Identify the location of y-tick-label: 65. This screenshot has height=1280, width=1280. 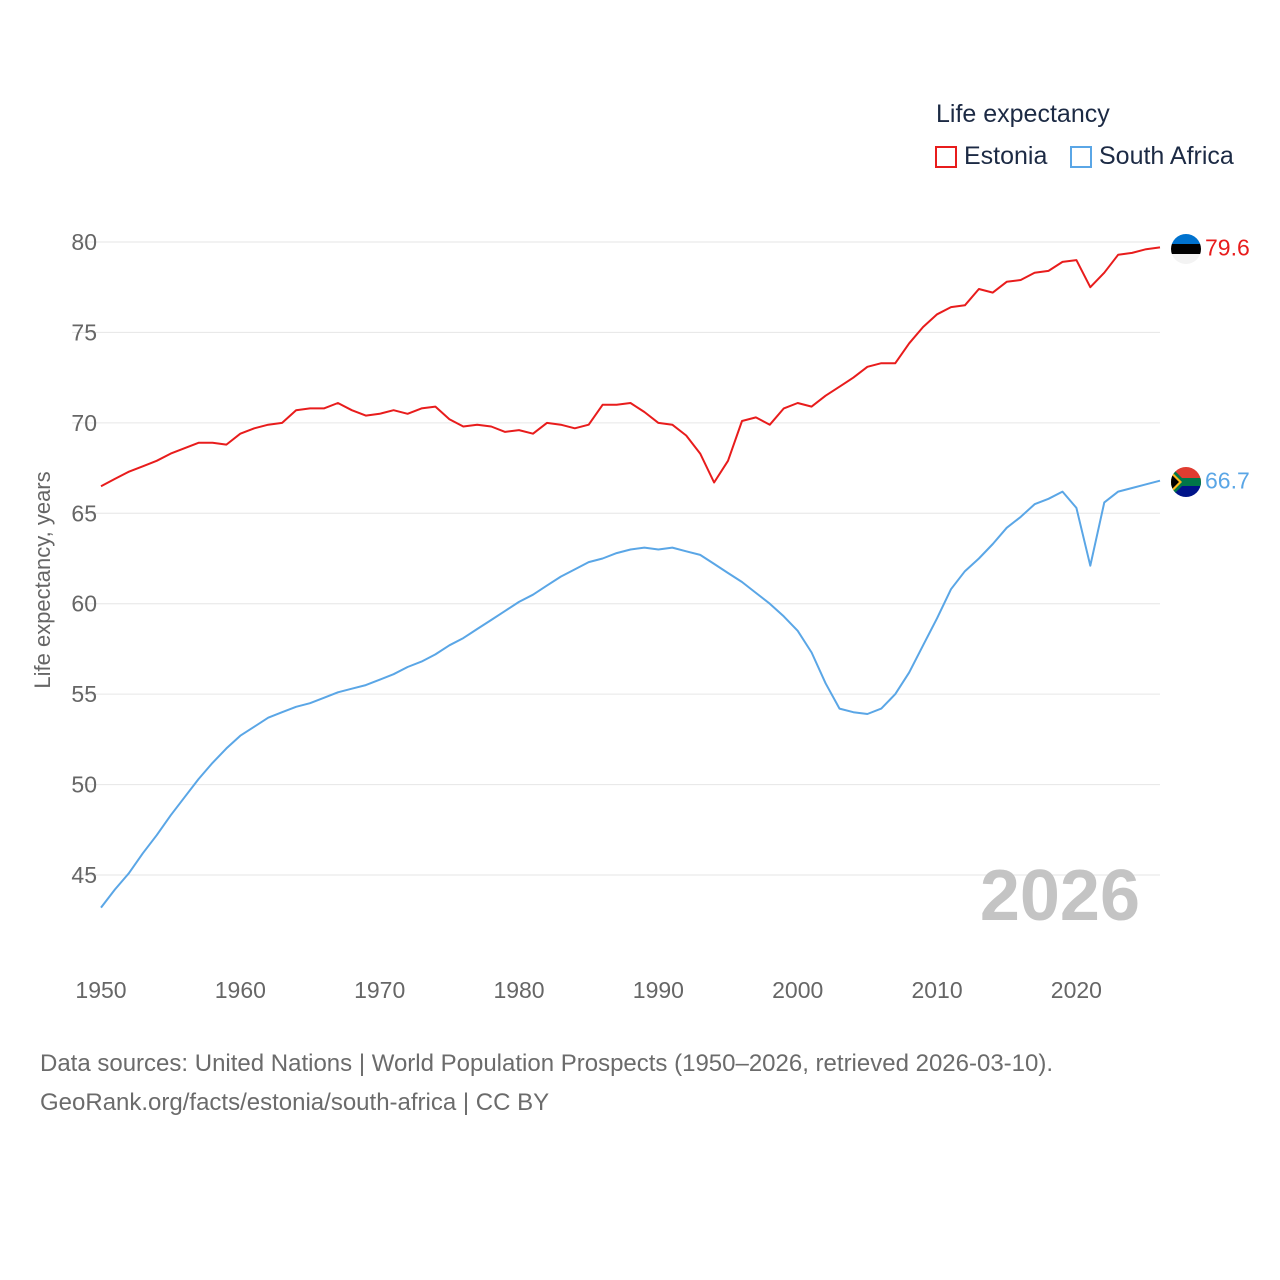
(84, 513).